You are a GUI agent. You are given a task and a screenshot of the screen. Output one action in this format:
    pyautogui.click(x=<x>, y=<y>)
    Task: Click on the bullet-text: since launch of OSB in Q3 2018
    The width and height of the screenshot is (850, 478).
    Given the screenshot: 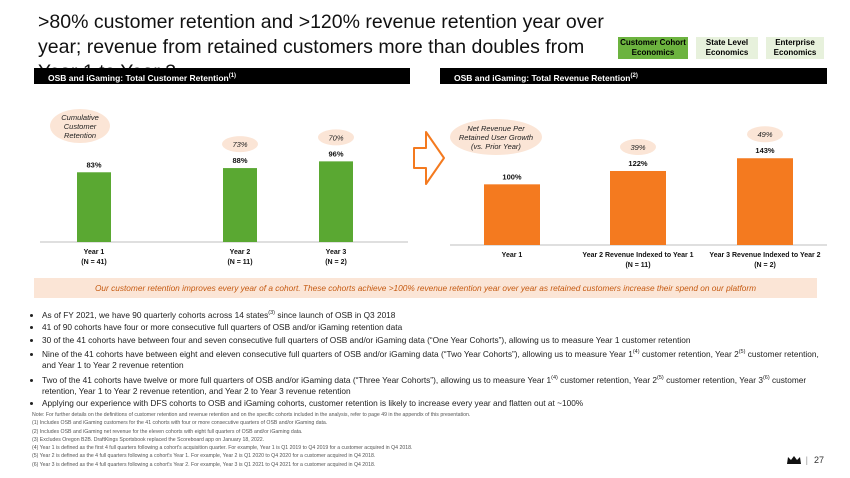 What is the action you would take?
    pyautogui.click(x=335, y=314)
    